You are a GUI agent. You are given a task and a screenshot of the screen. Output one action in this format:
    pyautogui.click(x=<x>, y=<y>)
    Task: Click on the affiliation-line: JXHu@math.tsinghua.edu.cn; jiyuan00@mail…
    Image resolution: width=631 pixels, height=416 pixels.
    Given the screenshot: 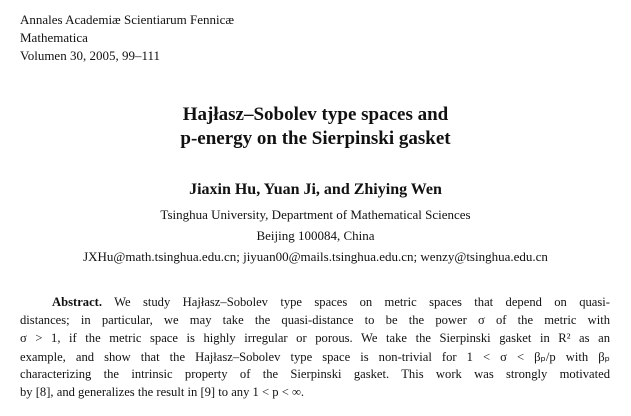 What is the action you would take?
    pyautogui.click(x=315, y=256)
    